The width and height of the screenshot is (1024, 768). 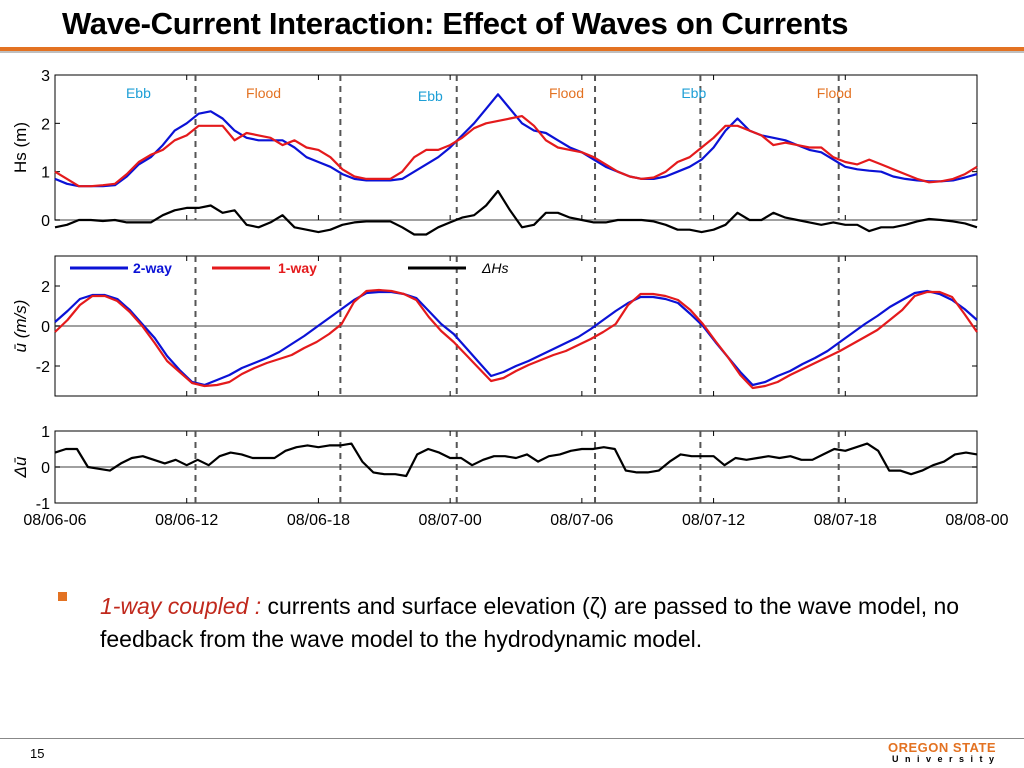 What do you see at coordinates (62, 596) in the screenshot?
I see `bullet-marker` at bounding box center [62, 596].